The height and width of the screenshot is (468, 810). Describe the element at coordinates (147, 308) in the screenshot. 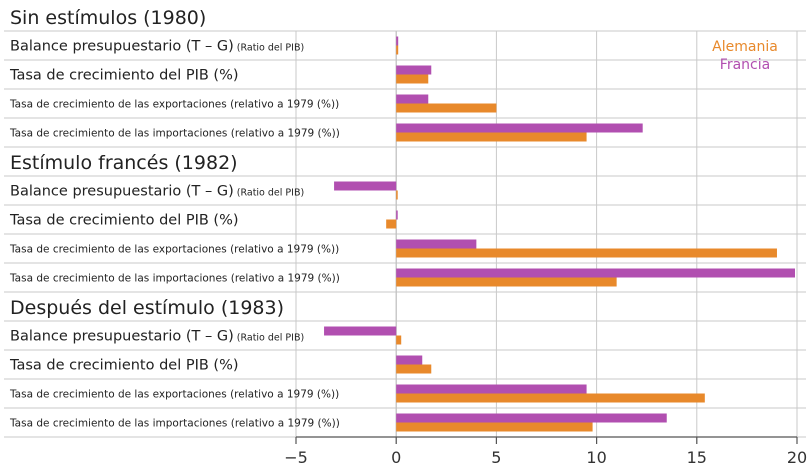

I see `panel-title-3: Después del estímulo (1983)` at that location.